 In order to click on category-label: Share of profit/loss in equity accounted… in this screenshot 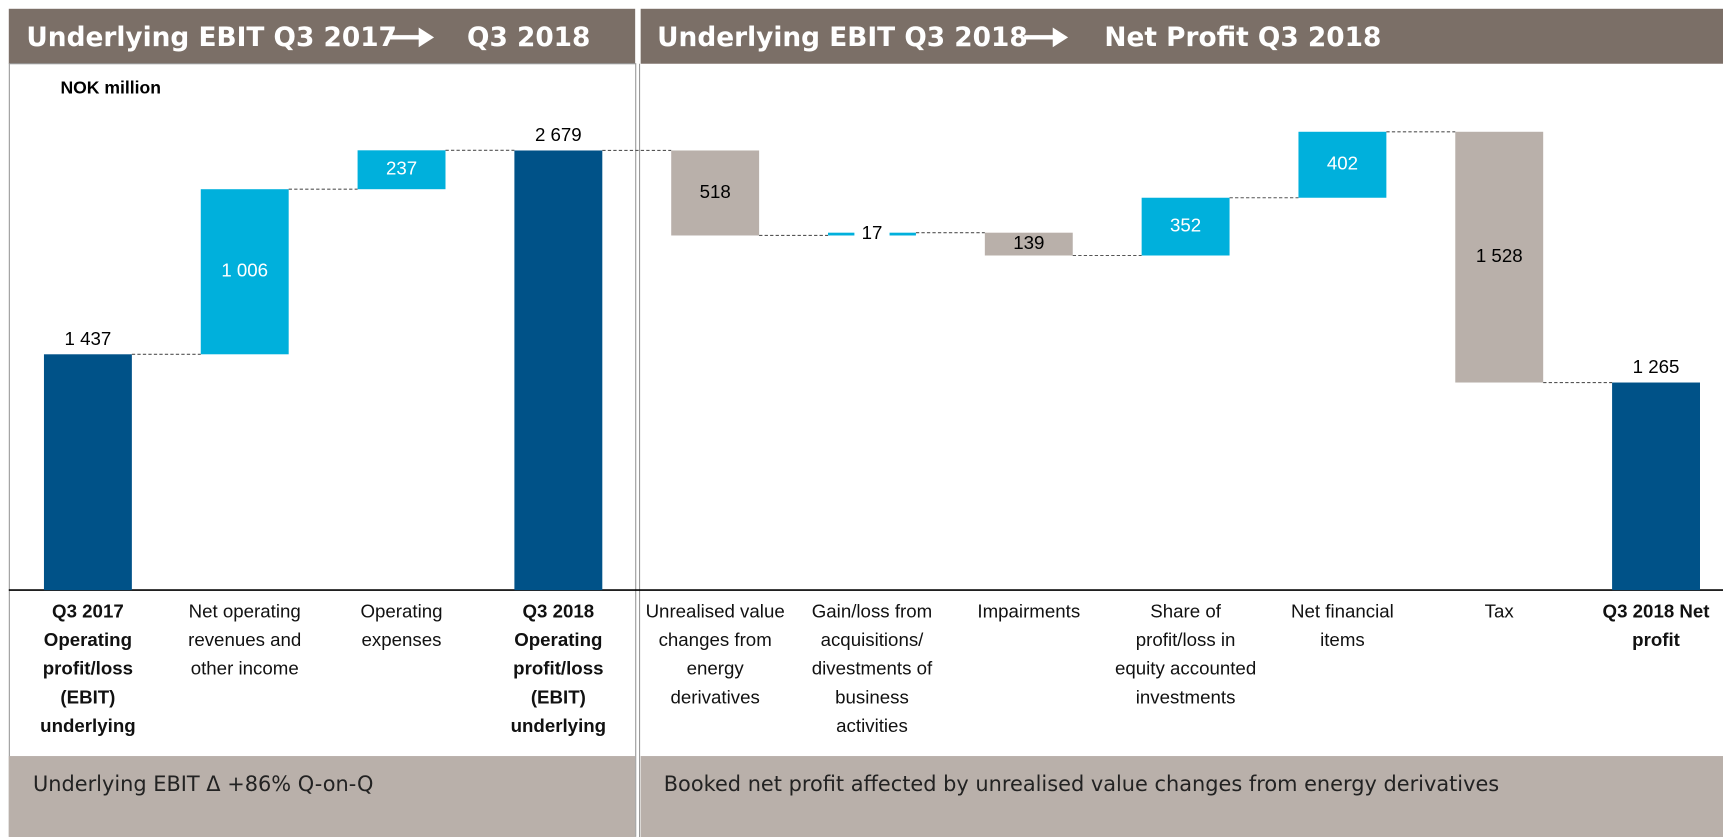, I will do `click(1185, 654)`.